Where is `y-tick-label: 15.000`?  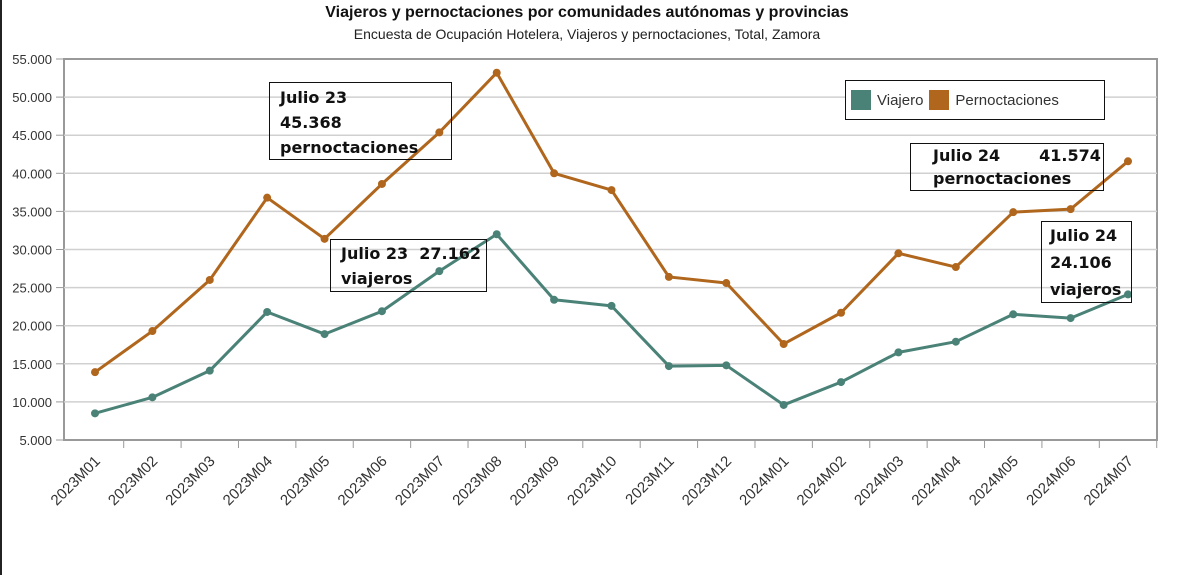 y-tick-label: 15.000 is located at coordinates (32, 364).